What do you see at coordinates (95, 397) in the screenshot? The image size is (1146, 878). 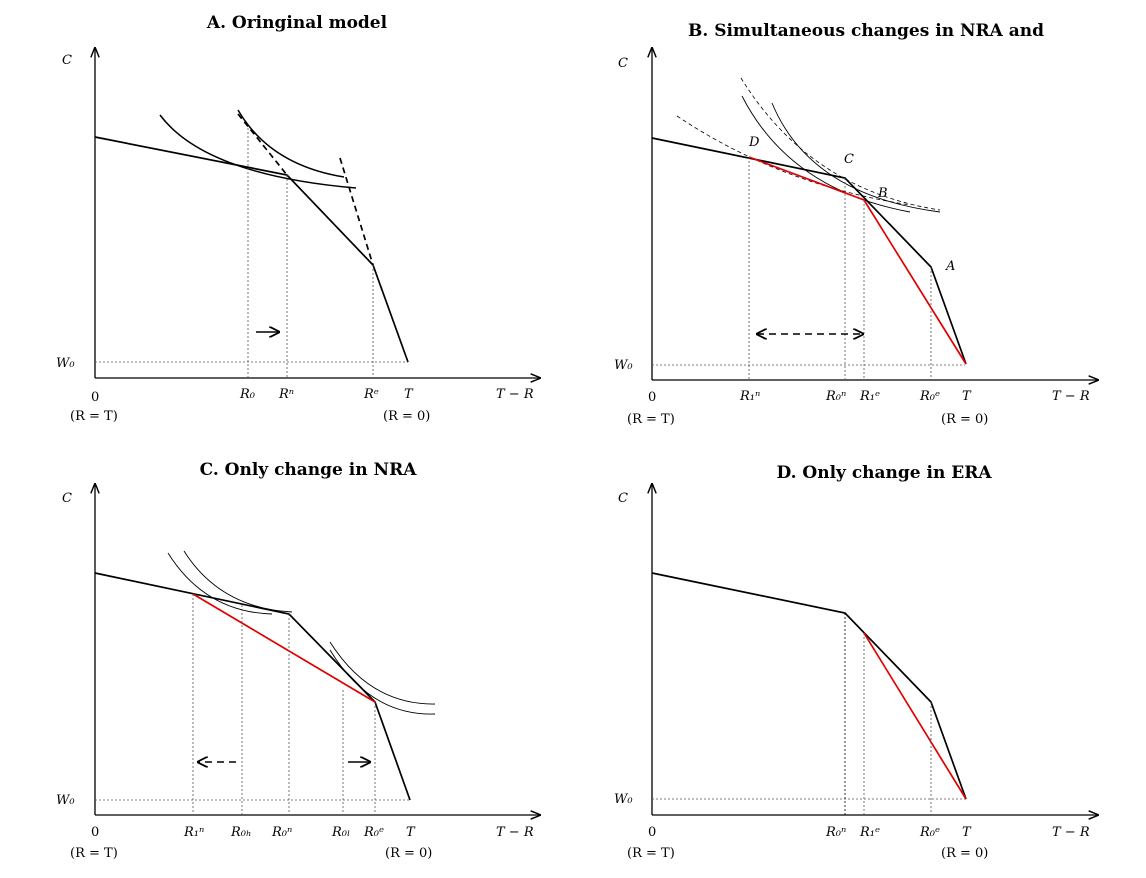 I see `panel-a-origin-label: 0` at bounding box center [95, 397].